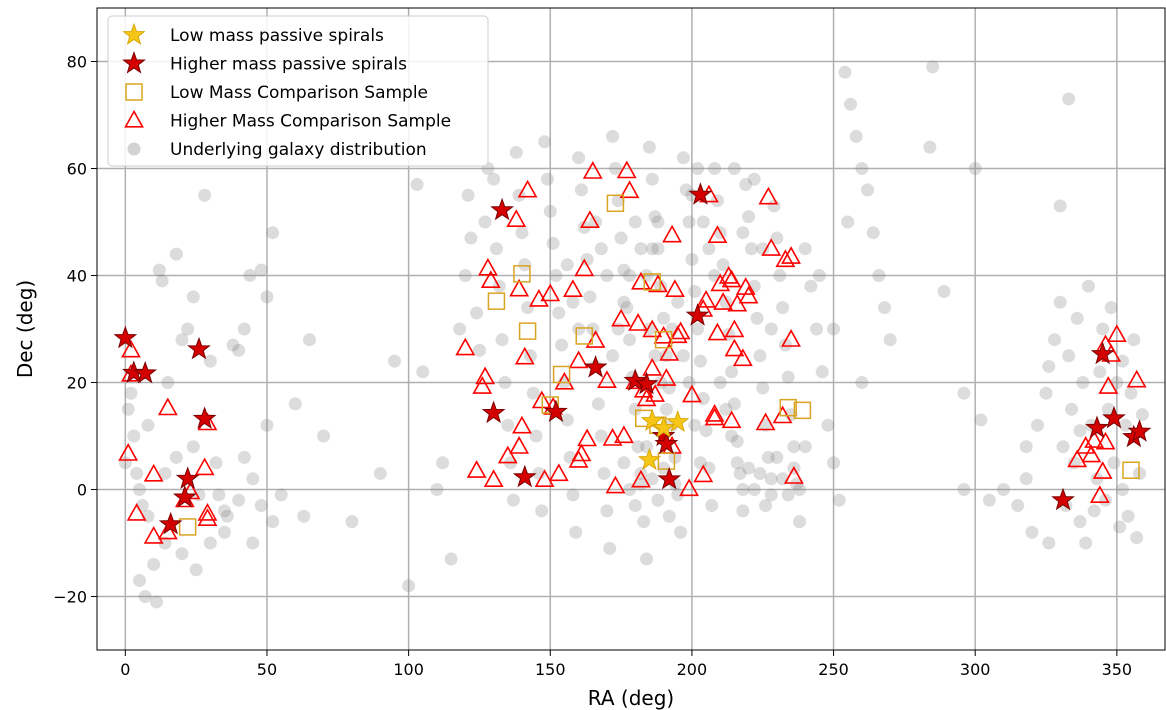 The width and height of the screenshot is (1166, 710). What do you see at coordinates (626, 664) in the screenshot?
I see `x-axis-ticks: 0 50 100 150 200 250 300 350` at bounding box center [626, 664].